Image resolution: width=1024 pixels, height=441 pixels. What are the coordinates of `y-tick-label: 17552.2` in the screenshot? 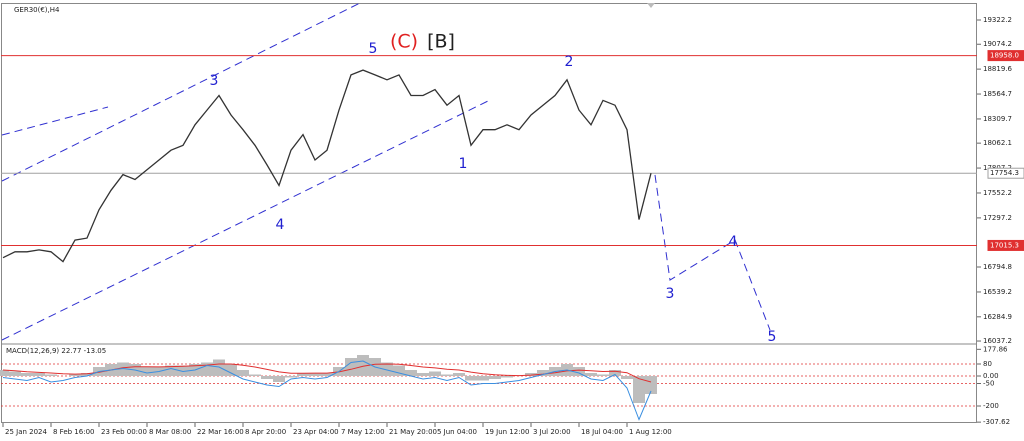 It's located at (997, 193).